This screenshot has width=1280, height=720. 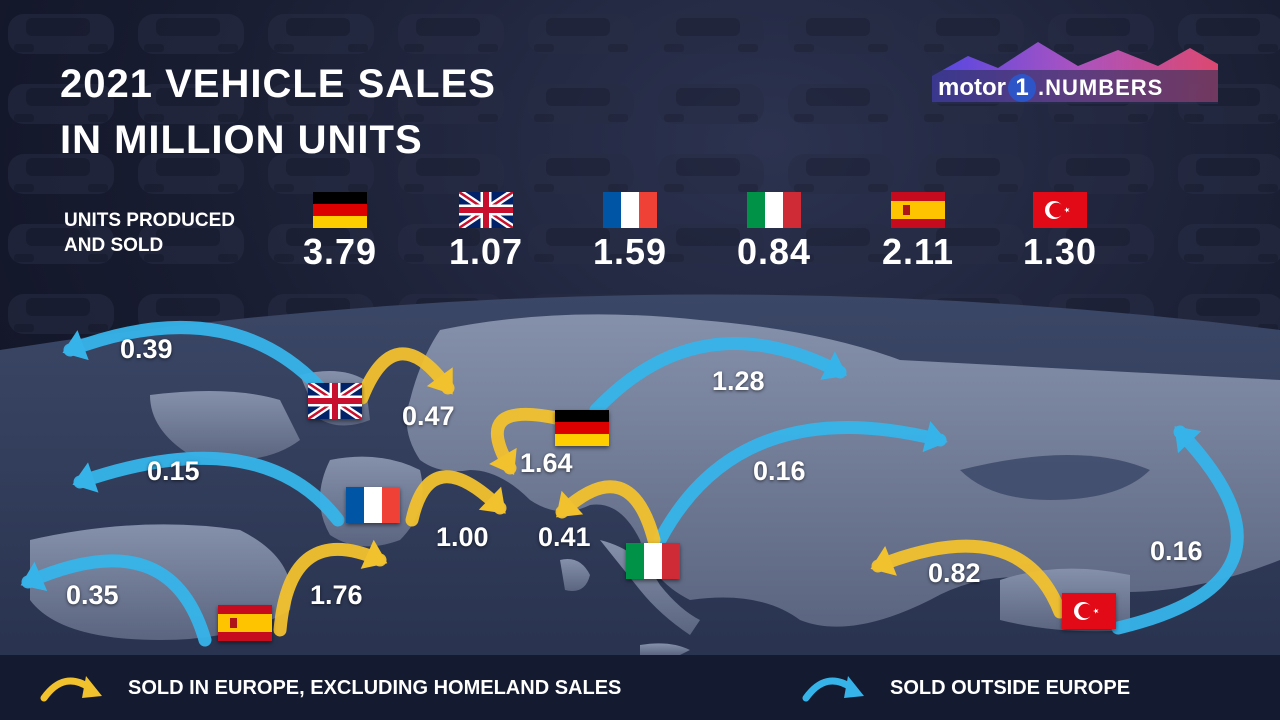 I want to click on arrow-spain-outside, so click(x=116, y=600).